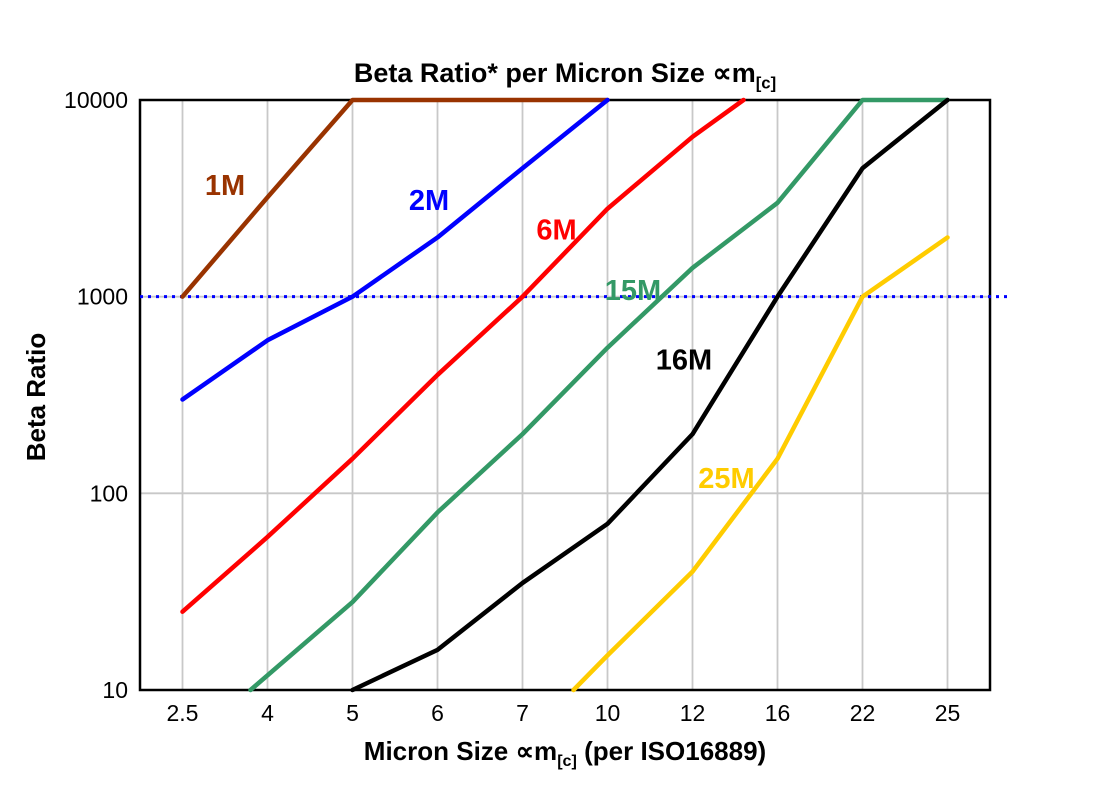 The width and height of the screenshot is (1104, 798). Describe the element at coordinates (684, 360) in the screenshot. I see `series-label-16M: 16M` at that location.